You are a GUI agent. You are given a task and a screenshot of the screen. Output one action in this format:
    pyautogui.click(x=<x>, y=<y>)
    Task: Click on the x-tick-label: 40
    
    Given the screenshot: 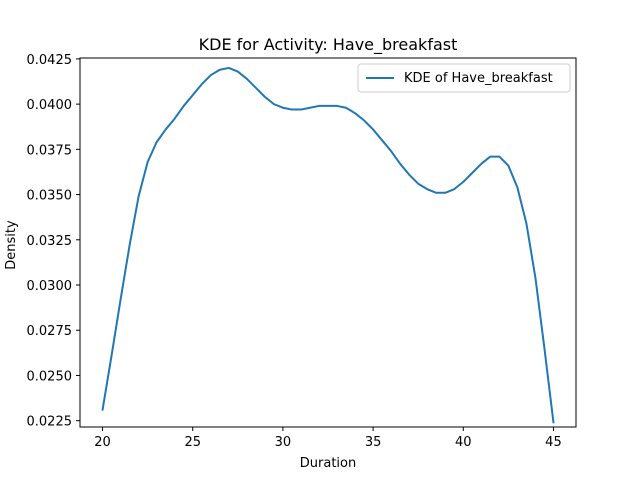 What is the action you would take?
    pyautogui.click(x=463, y=442)
    